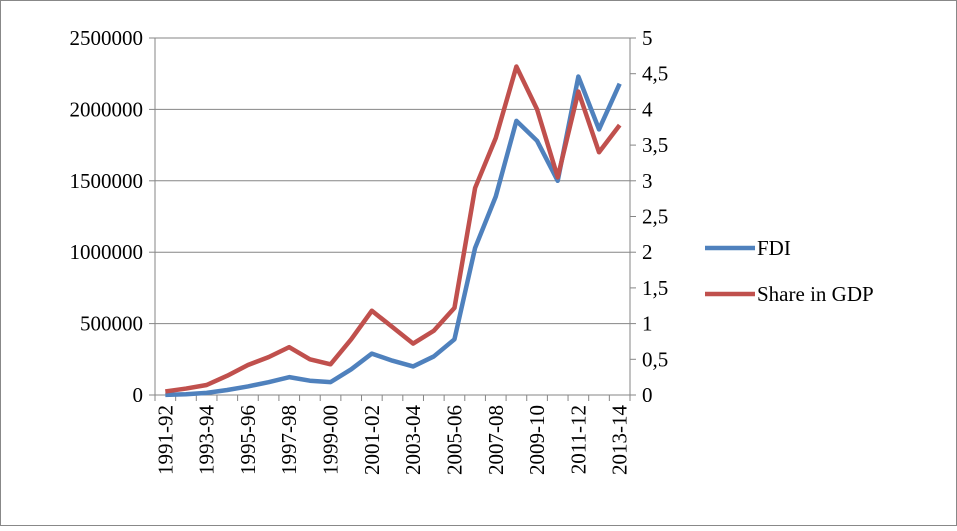 Image resolution: width=957 pixels, height=531 pixels. Describe the element at coordinates (647, 38) in the screenshot. I see `y2-tick-label: 5` at that location.